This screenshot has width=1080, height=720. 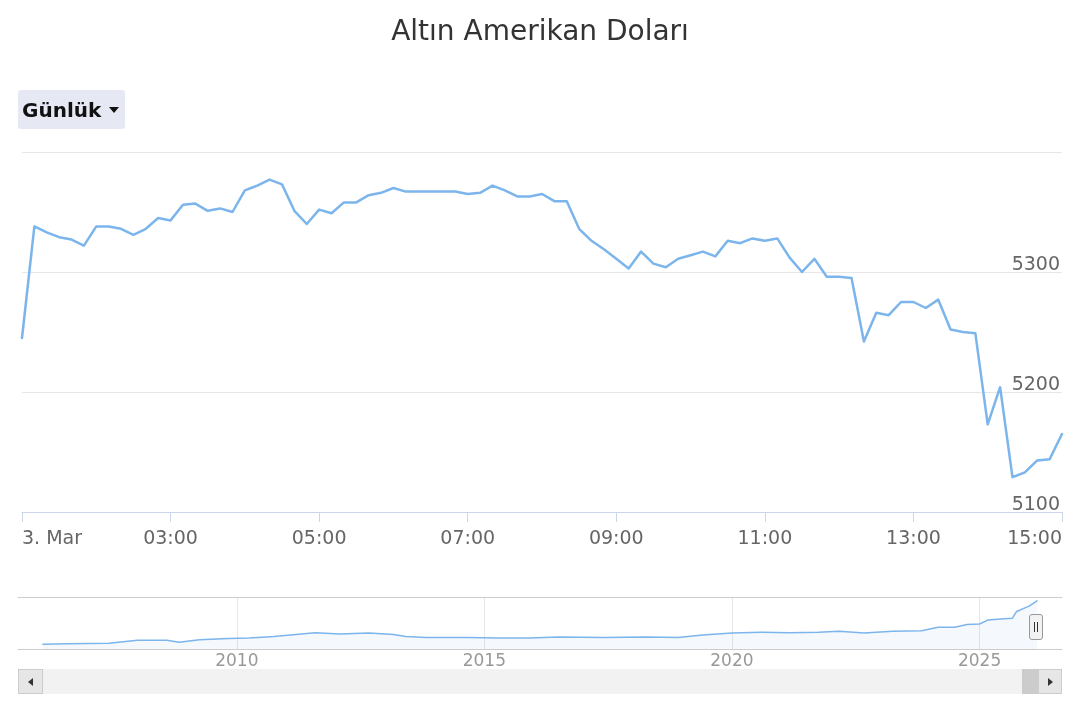 I want to click on x-tick-label: 11:00, so click(x=765, y=536).